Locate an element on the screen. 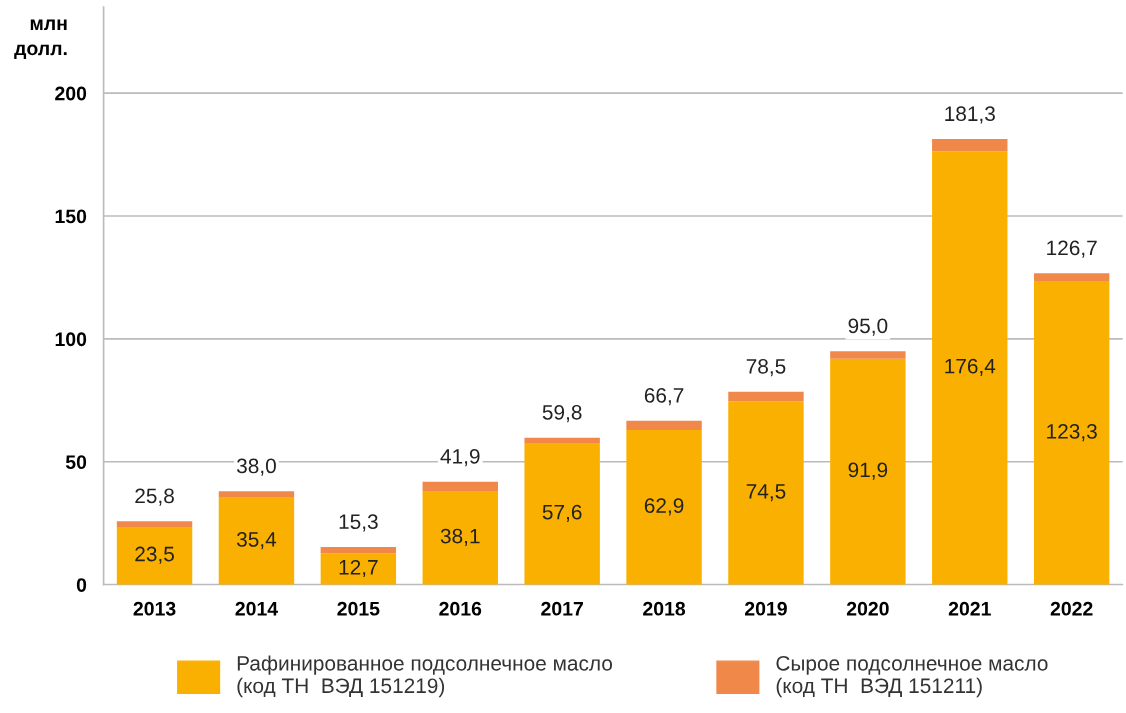 This screenshot has width=1126, height=713. x-tick-label: 2022 is located at coordinates (1071, 608).